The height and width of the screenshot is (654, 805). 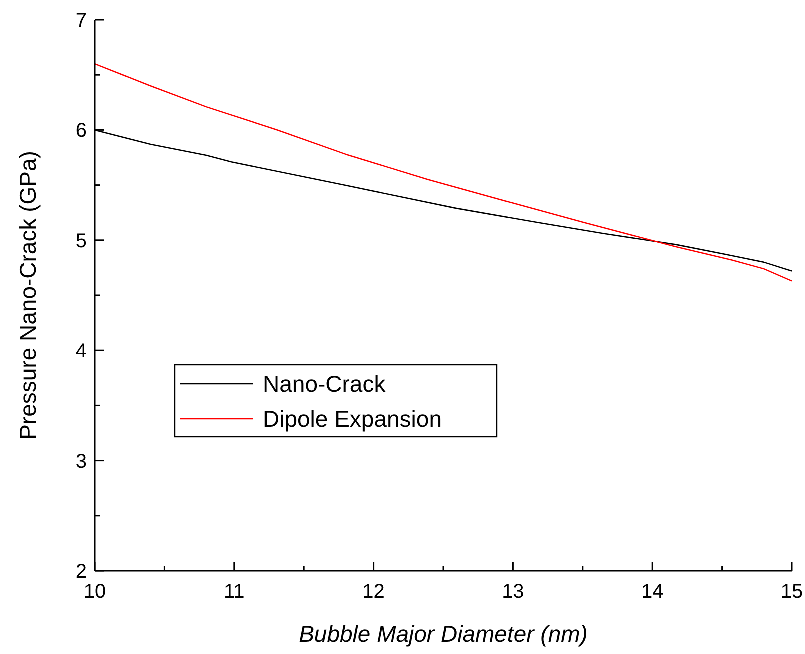 I want to click on x-tick-label: 11, so click(x=234, y=592).